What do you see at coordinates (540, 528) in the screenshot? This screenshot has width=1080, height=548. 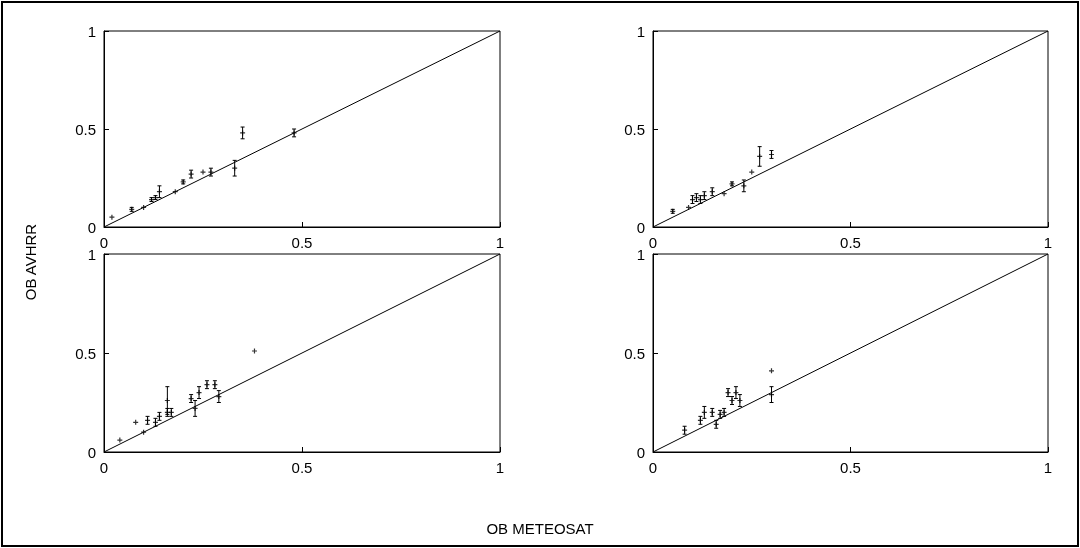 I see `x-axis-title: OB METEOSAT` at bounding box center [540, 528].